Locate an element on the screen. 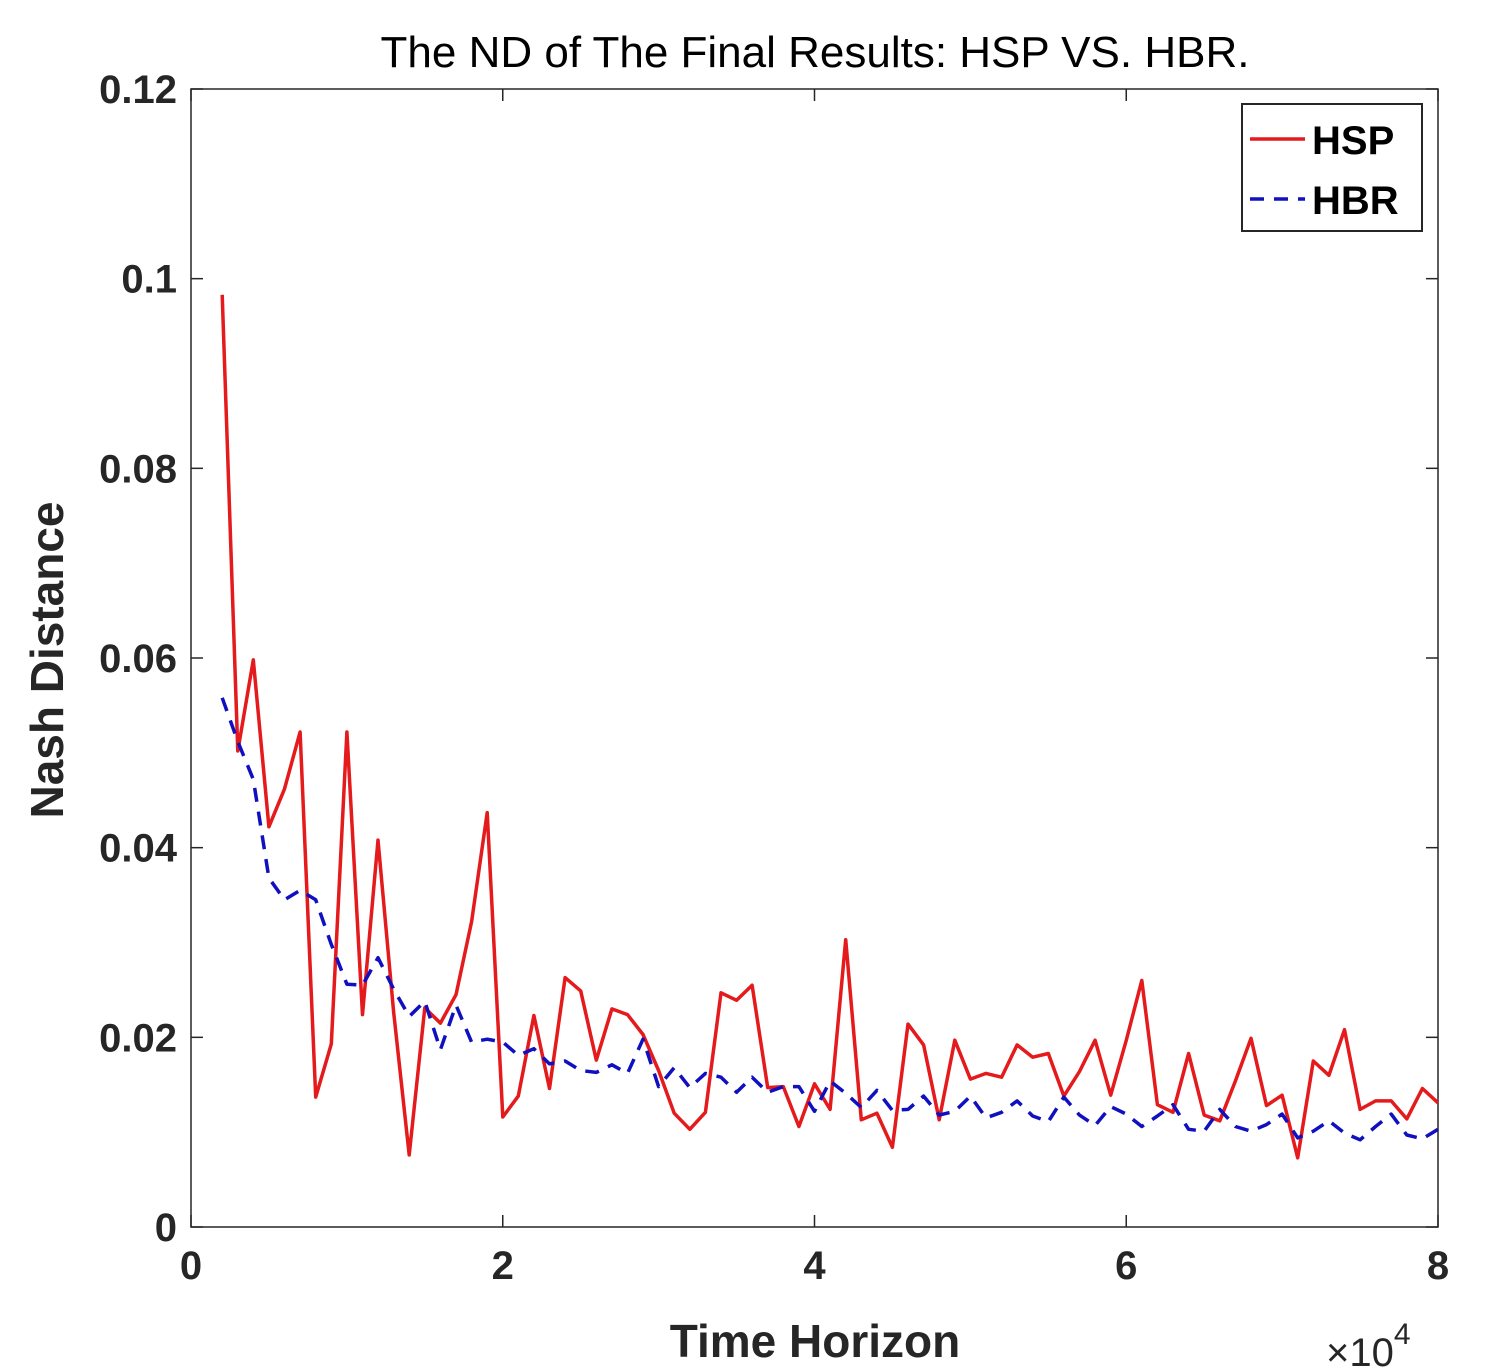 The width and height of the screenshot is (1496, 1369). x-tick-label: 6 is located at coordinates (1126, 1266).